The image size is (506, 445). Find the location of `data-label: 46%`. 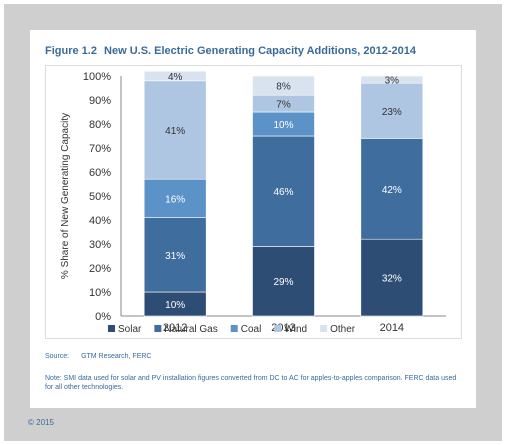

data-label: 46% is located at coordinates (283, 192).